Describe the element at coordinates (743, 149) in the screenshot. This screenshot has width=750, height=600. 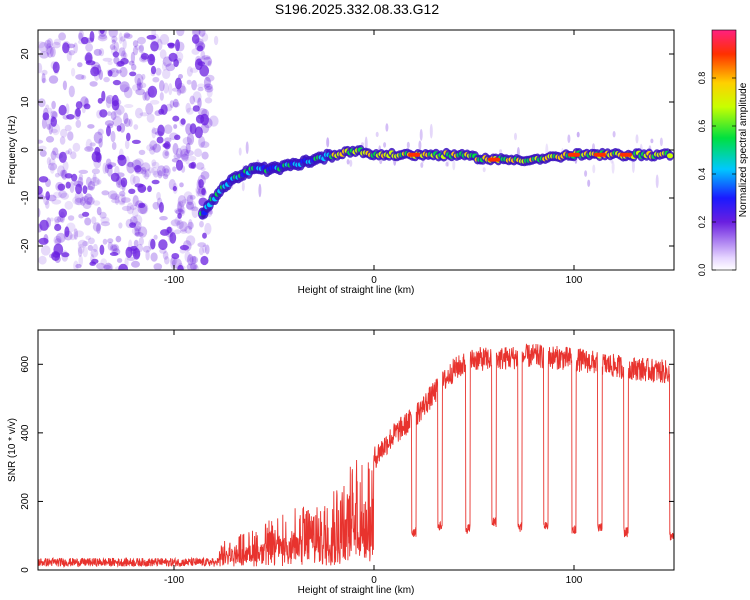
I see `colorbar-label: Normalized spectral amplitude` at that location.